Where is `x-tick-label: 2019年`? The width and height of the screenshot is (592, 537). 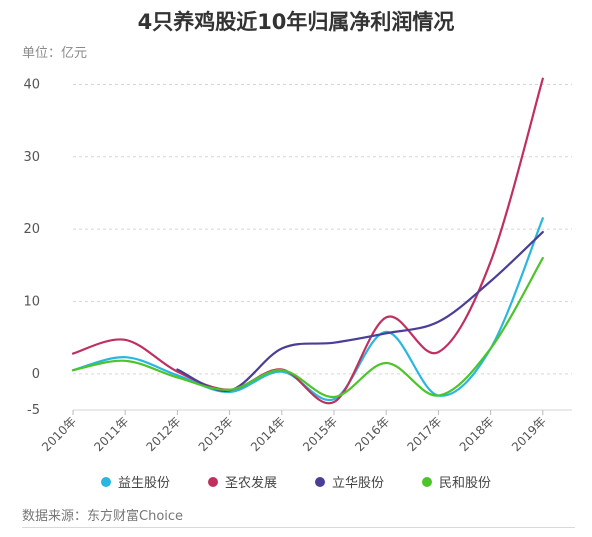
x-tick-label: 2019年 is located at coordinates (529, 434).